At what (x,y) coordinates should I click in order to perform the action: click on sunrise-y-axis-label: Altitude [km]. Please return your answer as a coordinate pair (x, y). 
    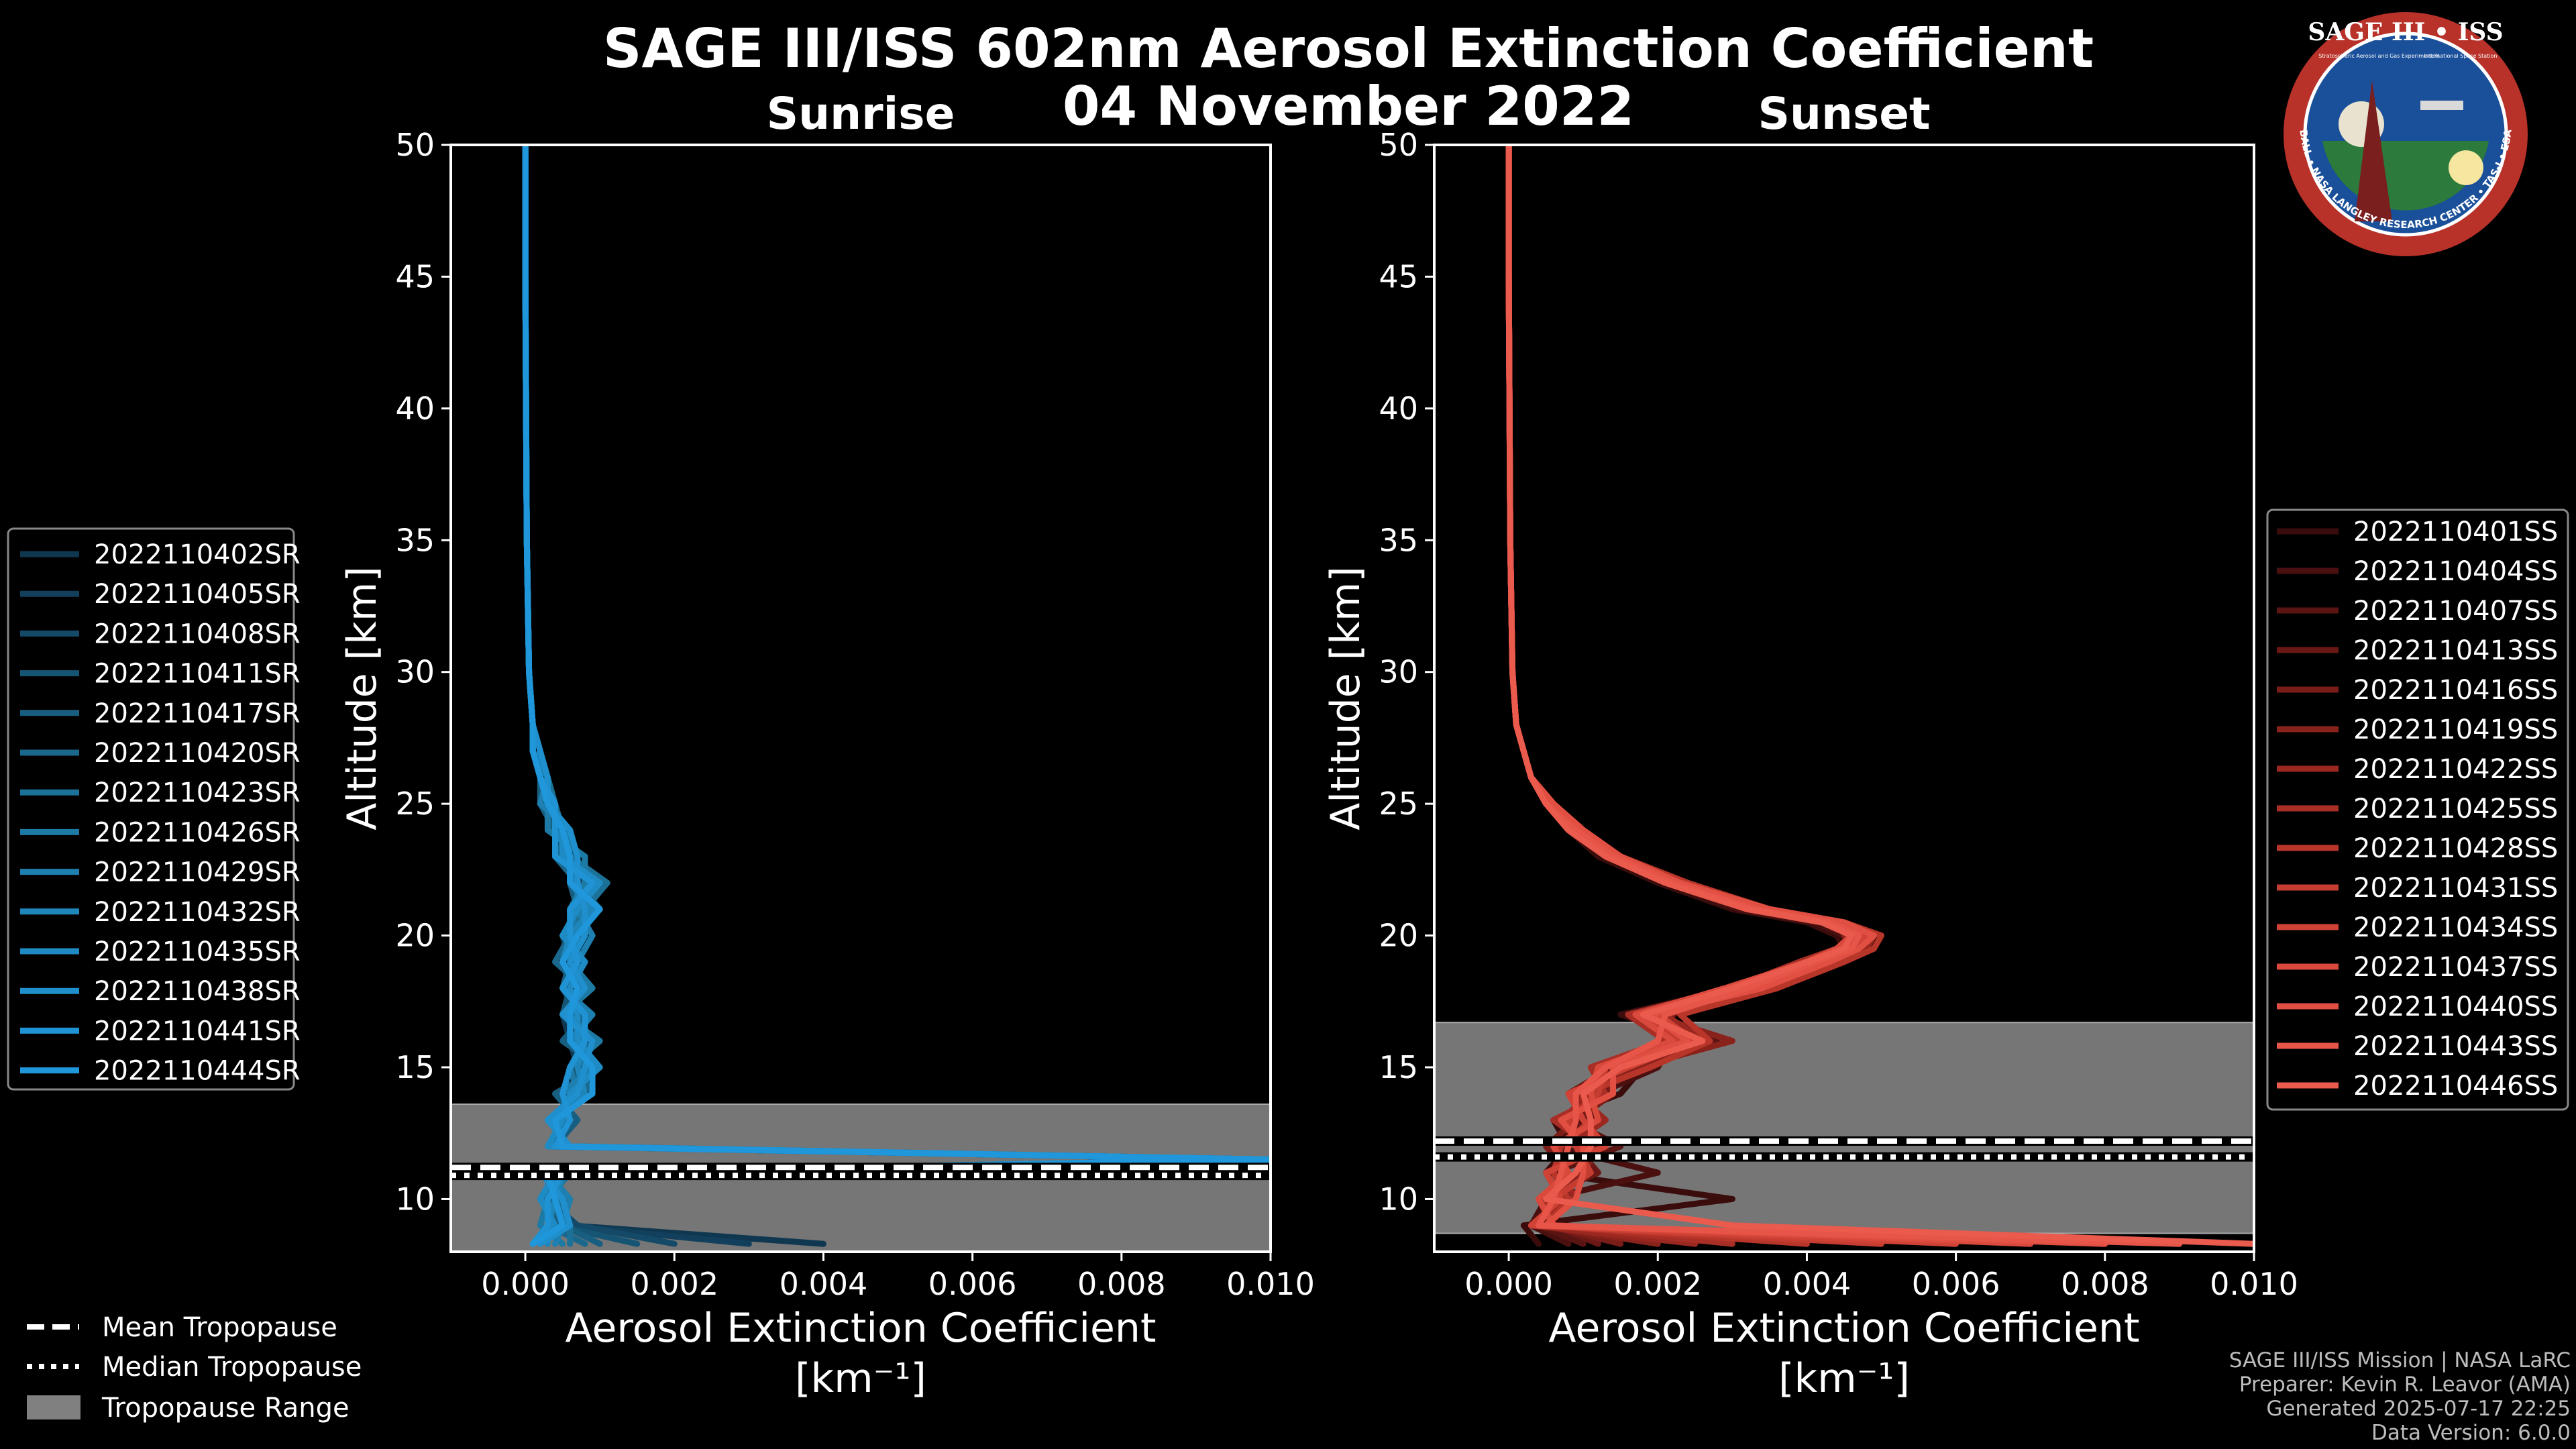
    Looking at the image, I should click on (362, 698).